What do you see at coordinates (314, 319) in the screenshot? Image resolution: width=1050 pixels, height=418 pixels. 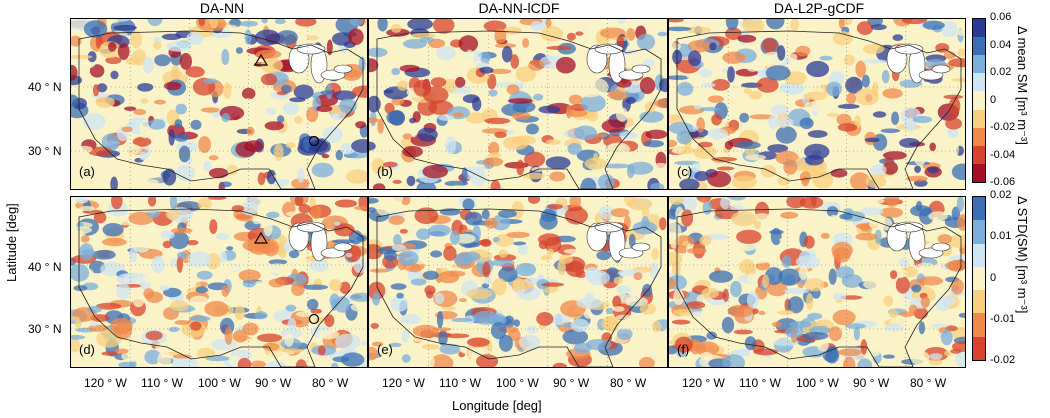 I see `circle-marker` at bounding box center [314, 319].